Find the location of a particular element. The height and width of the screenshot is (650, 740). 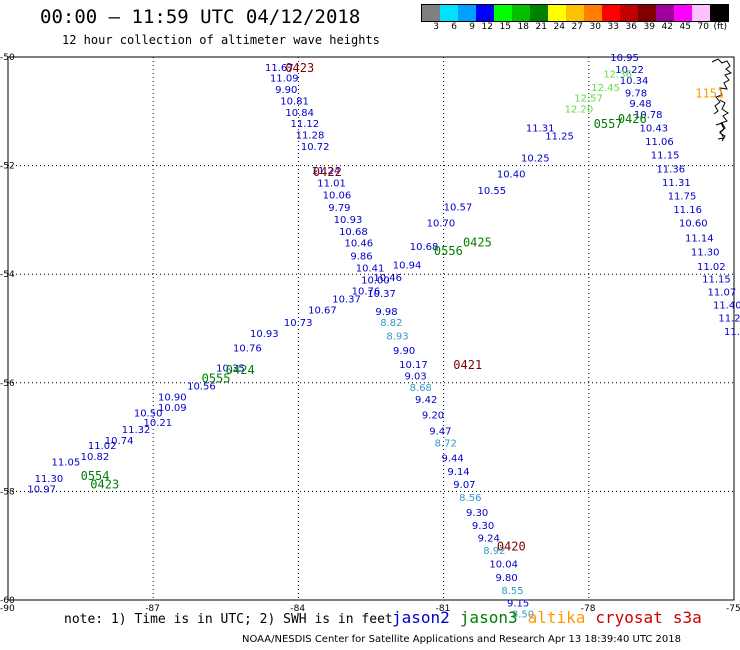

wave-height-value: 9.48 is located at coordinates (640, 104).